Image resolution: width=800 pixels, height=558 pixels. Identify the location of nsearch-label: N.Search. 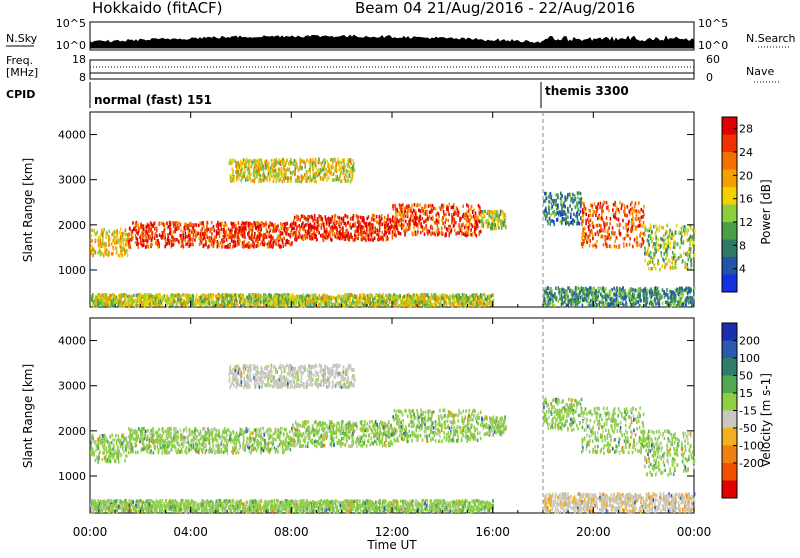
(771, 38).